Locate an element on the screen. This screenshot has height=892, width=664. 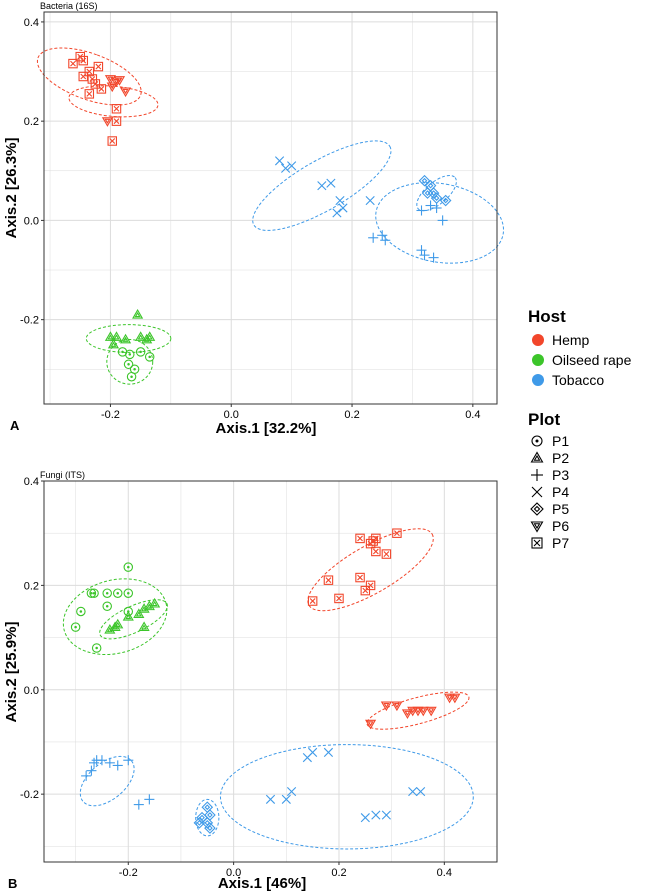
panel-a-xlabel: Axis.1 [32.2%] is located at coordinates (266, 428).